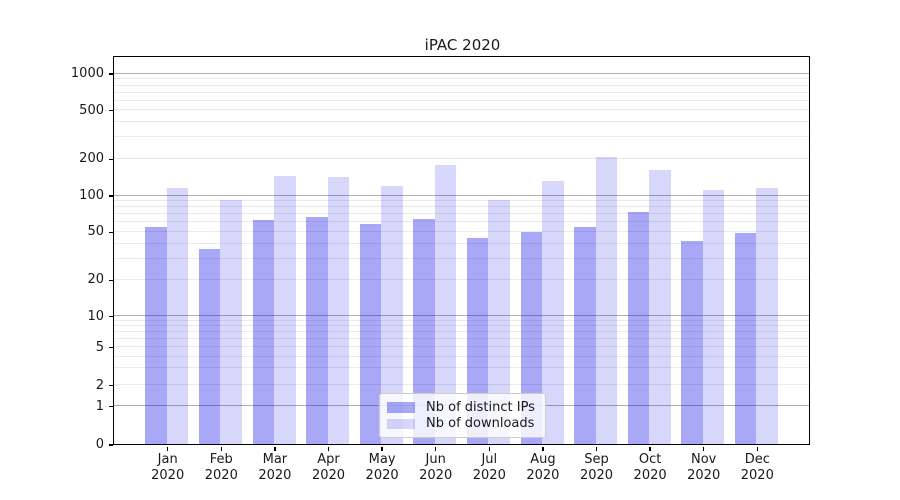 The image size is (900, 500). Describe the element at coordinates (99, 406) in the screenshot. I see `y-tick-label-1: 1` at that location.